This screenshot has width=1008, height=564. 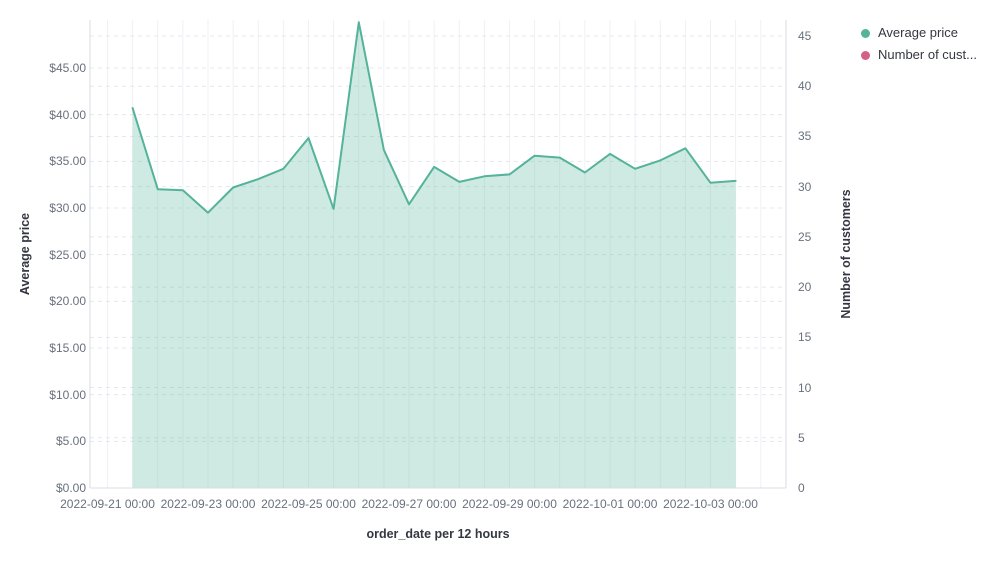 What do you see at coordinates (70, 488) in the screenshot?
I see `y-left-tick-label: $0.00` at bounding box center [70, 488].